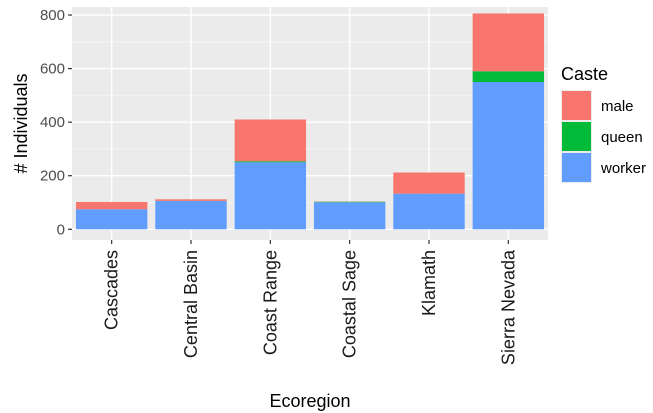 The width and height of the screenshot is (653, 413). What do you see at coordinates (270, 302) in the screenshot?
I see `x-tick-label: Coast Range` at bounding box center [270, 302].